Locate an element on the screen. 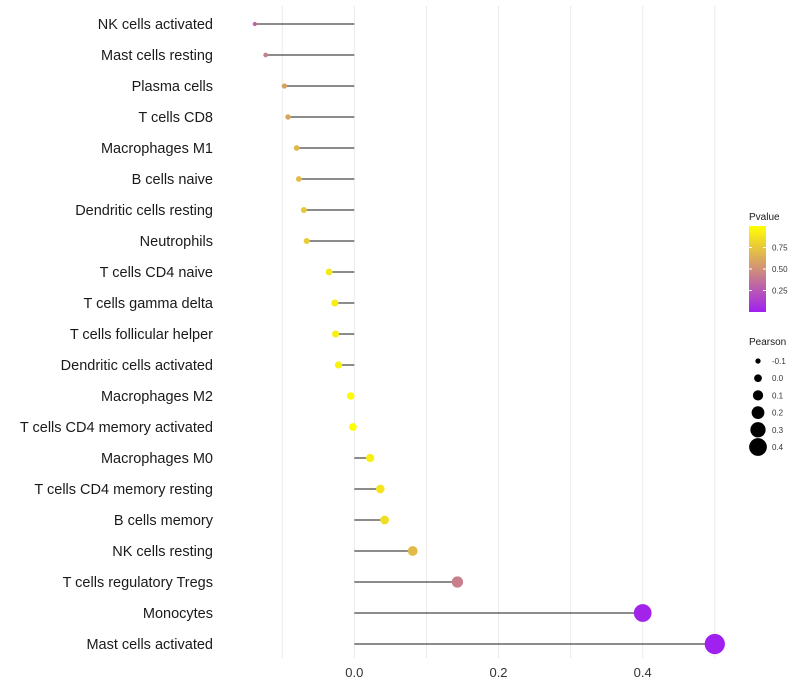 The image size is (800, 700). category-label-7: Neutrophils is located at coordinates (176, 242).